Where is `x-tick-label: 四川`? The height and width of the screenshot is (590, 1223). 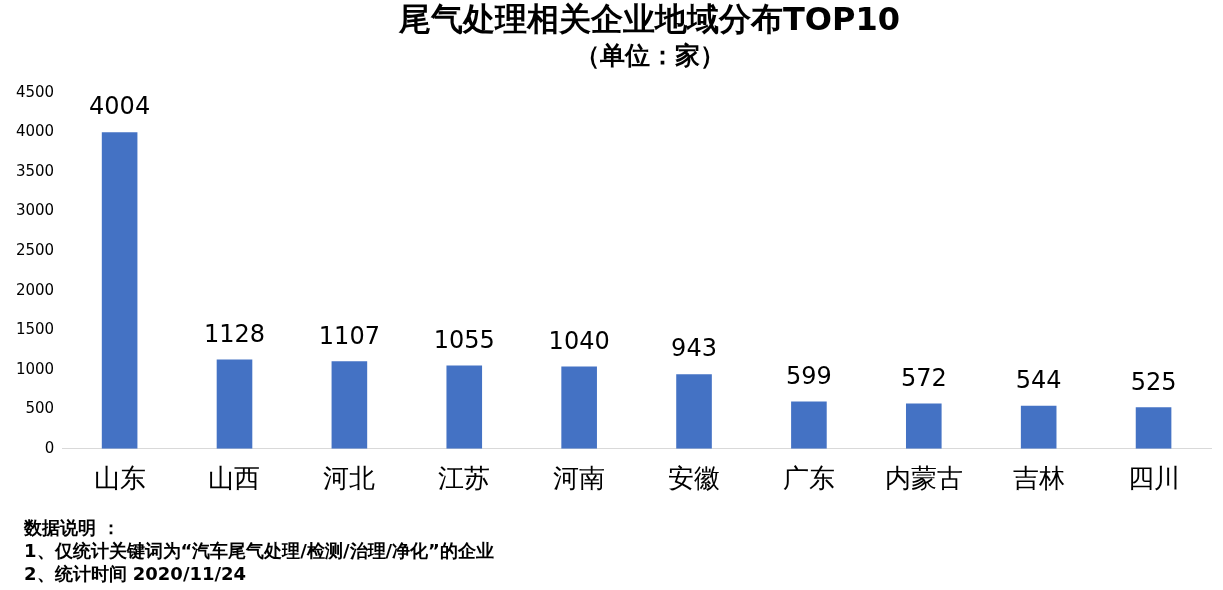 x-tick-label: 四川 is located at coordinates (1153, 478).